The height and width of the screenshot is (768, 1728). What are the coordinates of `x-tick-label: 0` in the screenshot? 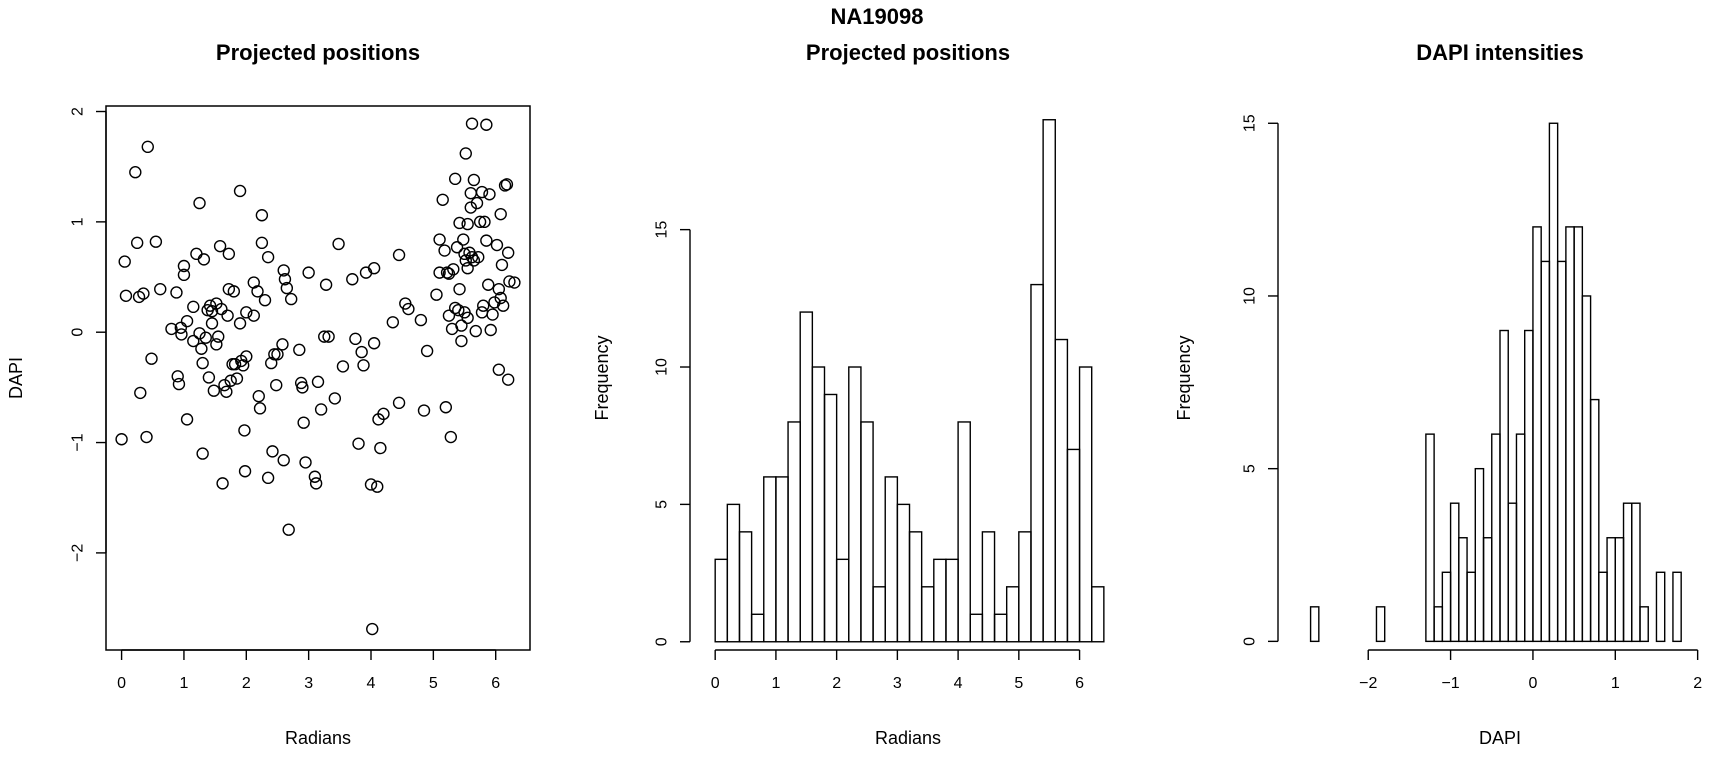 It's located at (121, 683).